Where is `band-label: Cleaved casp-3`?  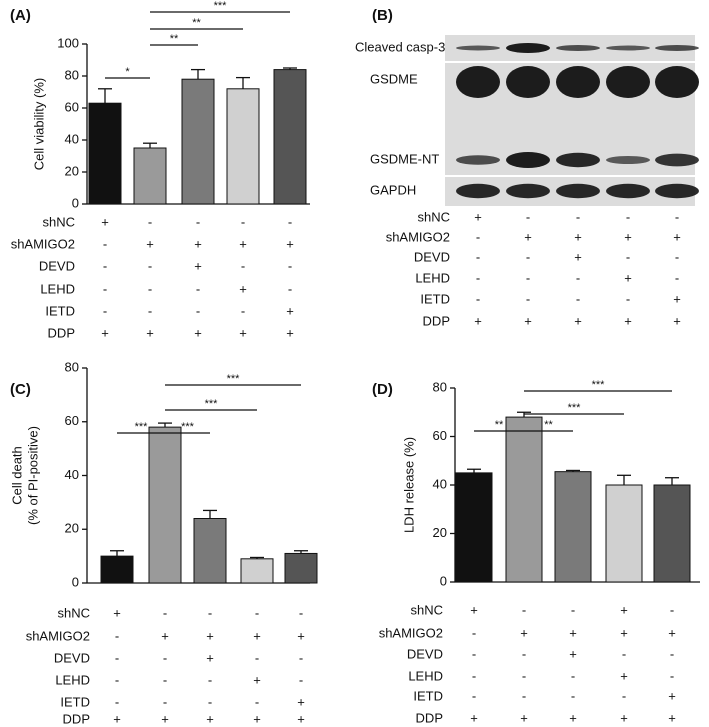
band-label: Cleaved casp-3 is located at coordinates (400, 46).